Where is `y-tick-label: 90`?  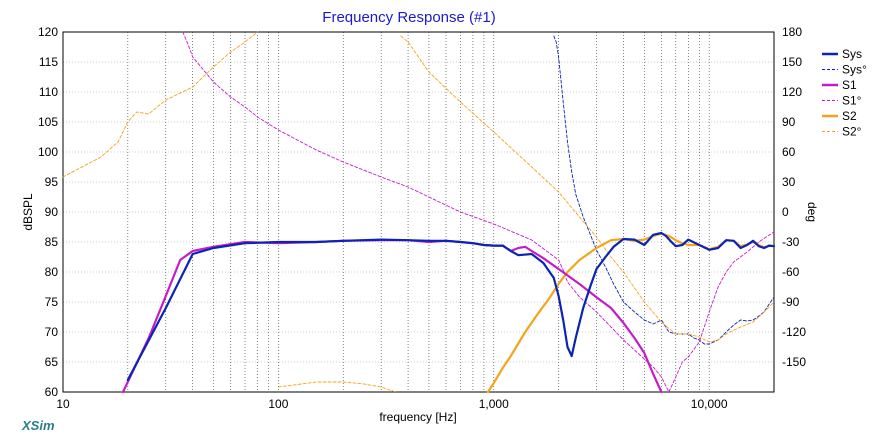 y-tick-label: 90 is located at coordinates (52, 212).